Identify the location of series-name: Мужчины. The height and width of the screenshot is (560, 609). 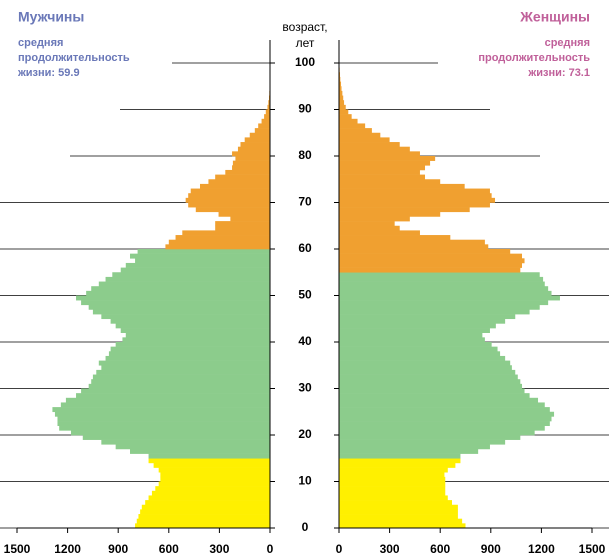
(51, 17).